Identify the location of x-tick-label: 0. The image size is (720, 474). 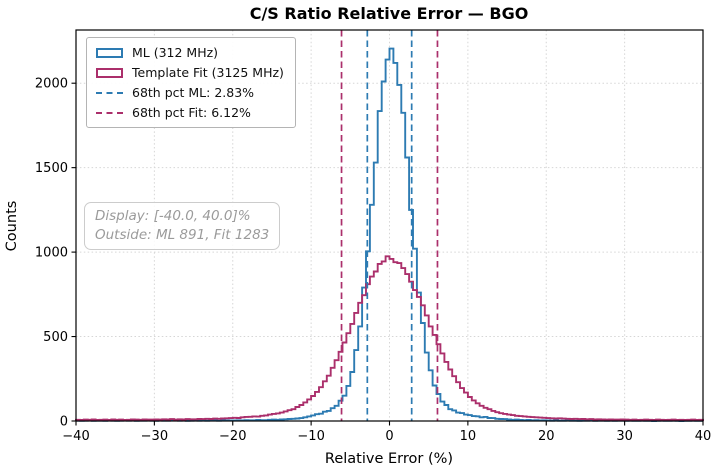
(389, 436).